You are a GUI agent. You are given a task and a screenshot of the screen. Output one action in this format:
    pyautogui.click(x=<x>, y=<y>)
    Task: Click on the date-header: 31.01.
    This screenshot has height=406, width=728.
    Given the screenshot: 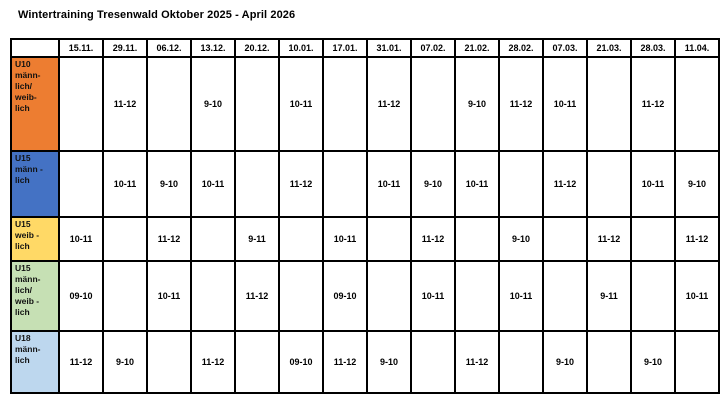 What is the action you would take?
    pyautogui.click(x=389, y=48)
    